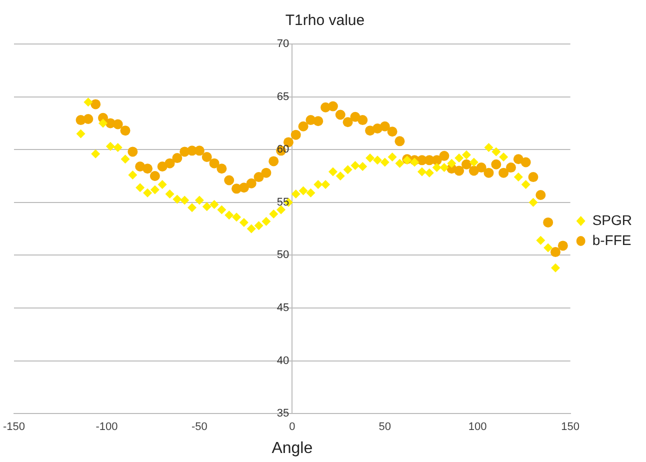  Describe the element at coordinates (199, 427) in the screenshot. I see `x-tick-label: -50` at that location.